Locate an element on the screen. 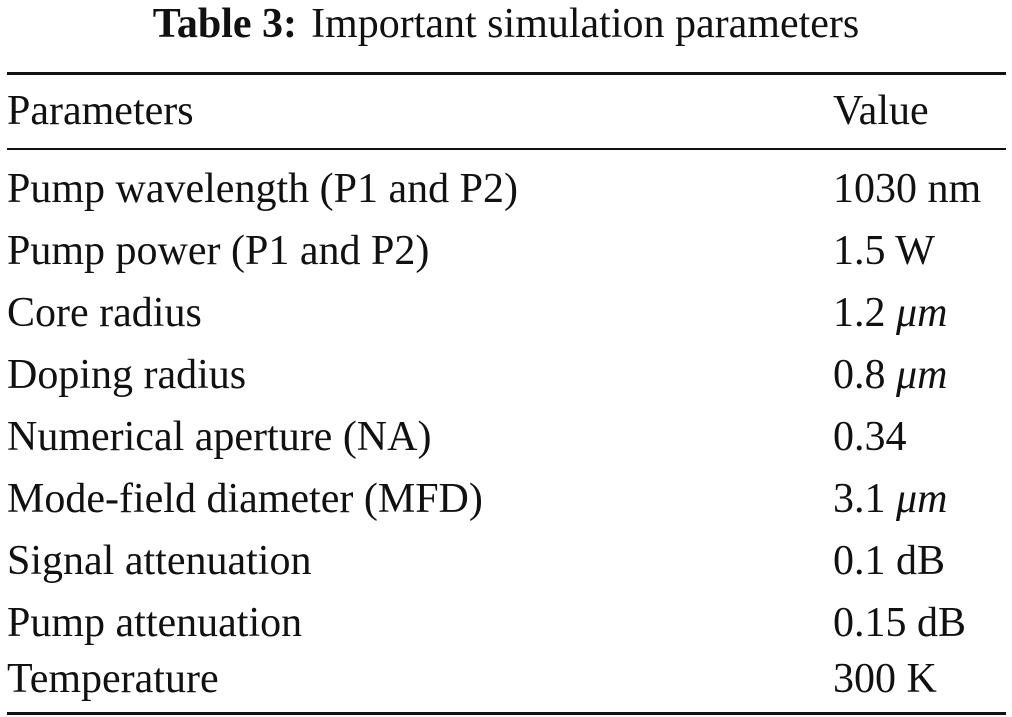  parameter-cell: Pump attenuation is located at coordinates (155, 623).